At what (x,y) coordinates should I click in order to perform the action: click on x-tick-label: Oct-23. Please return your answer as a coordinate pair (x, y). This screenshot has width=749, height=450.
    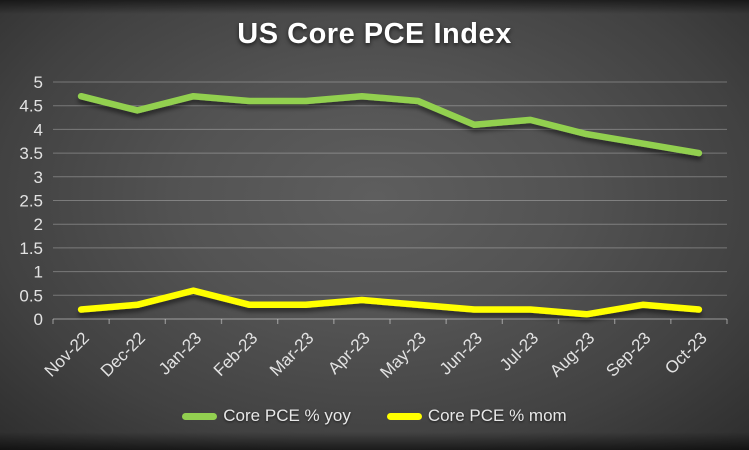
    Looking at the image, I should click on (686, 353).